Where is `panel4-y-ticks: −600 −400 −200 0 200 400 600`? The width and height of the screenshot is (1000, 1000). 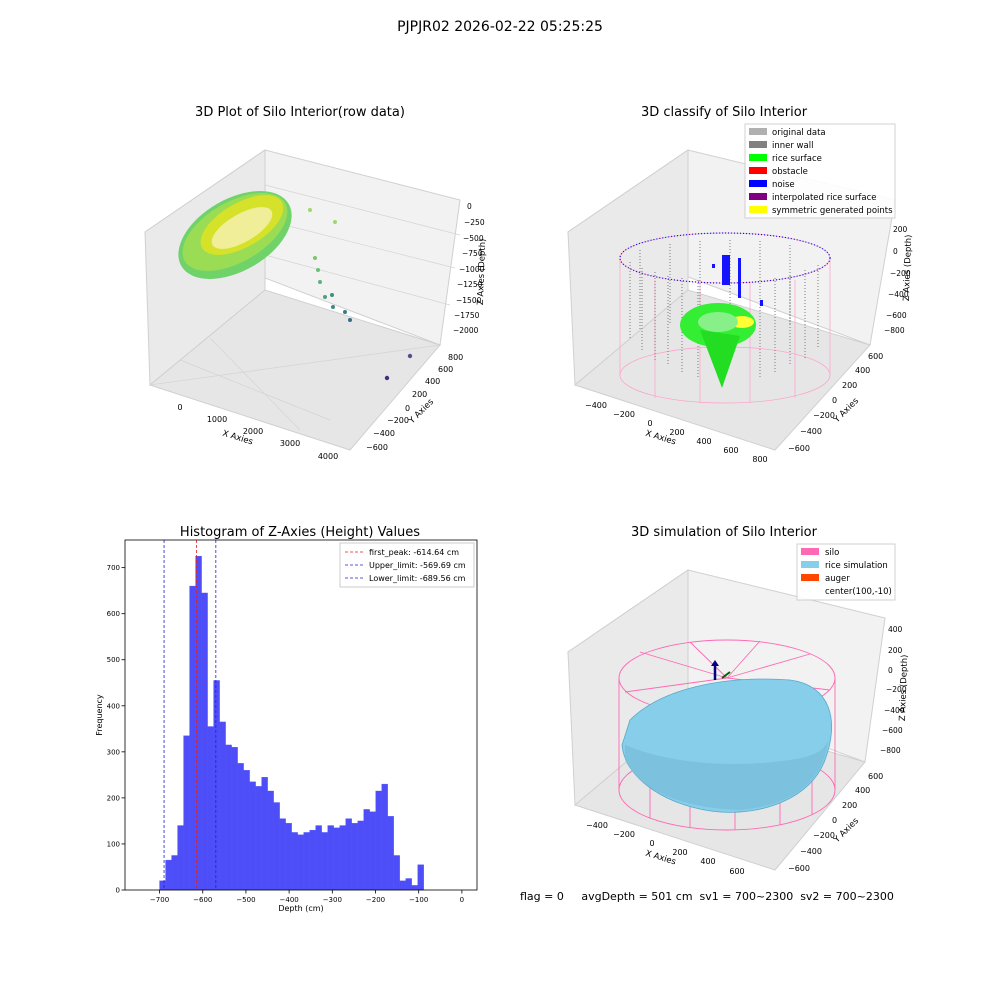
panel4-y-ticks: −600 −400 −200 0 200 400 600 is located at coordinates (835, 822).